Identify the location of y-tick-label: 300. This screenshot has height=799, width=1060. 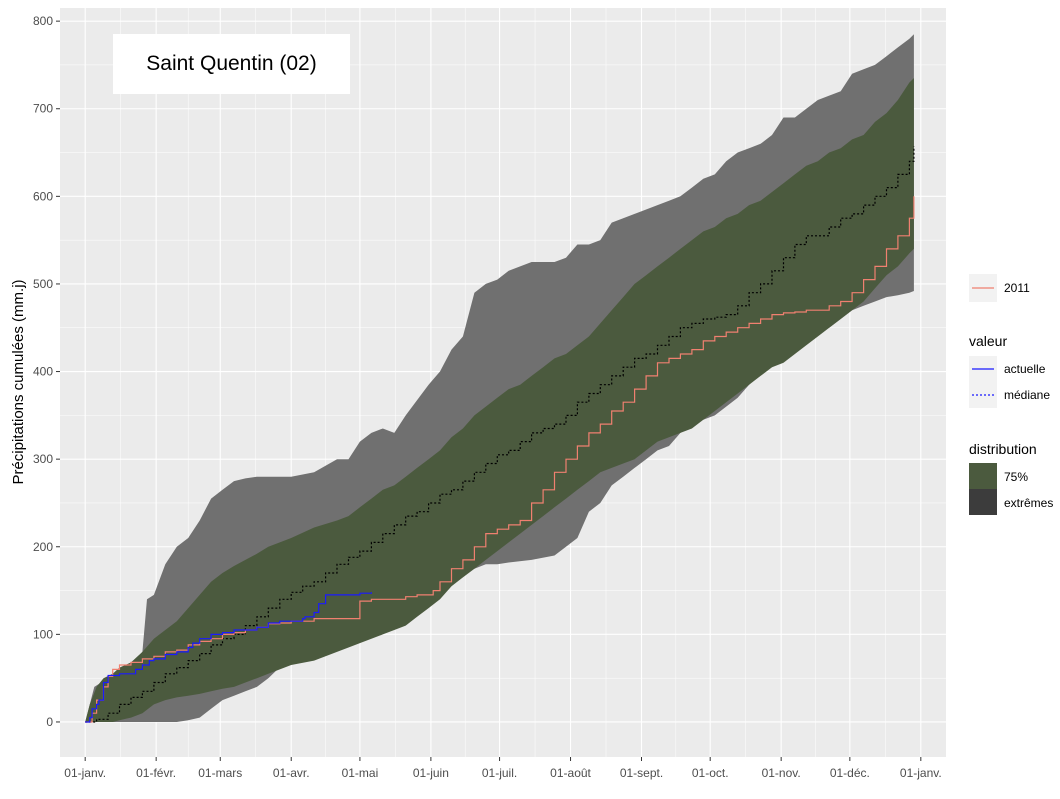
(43, 459).